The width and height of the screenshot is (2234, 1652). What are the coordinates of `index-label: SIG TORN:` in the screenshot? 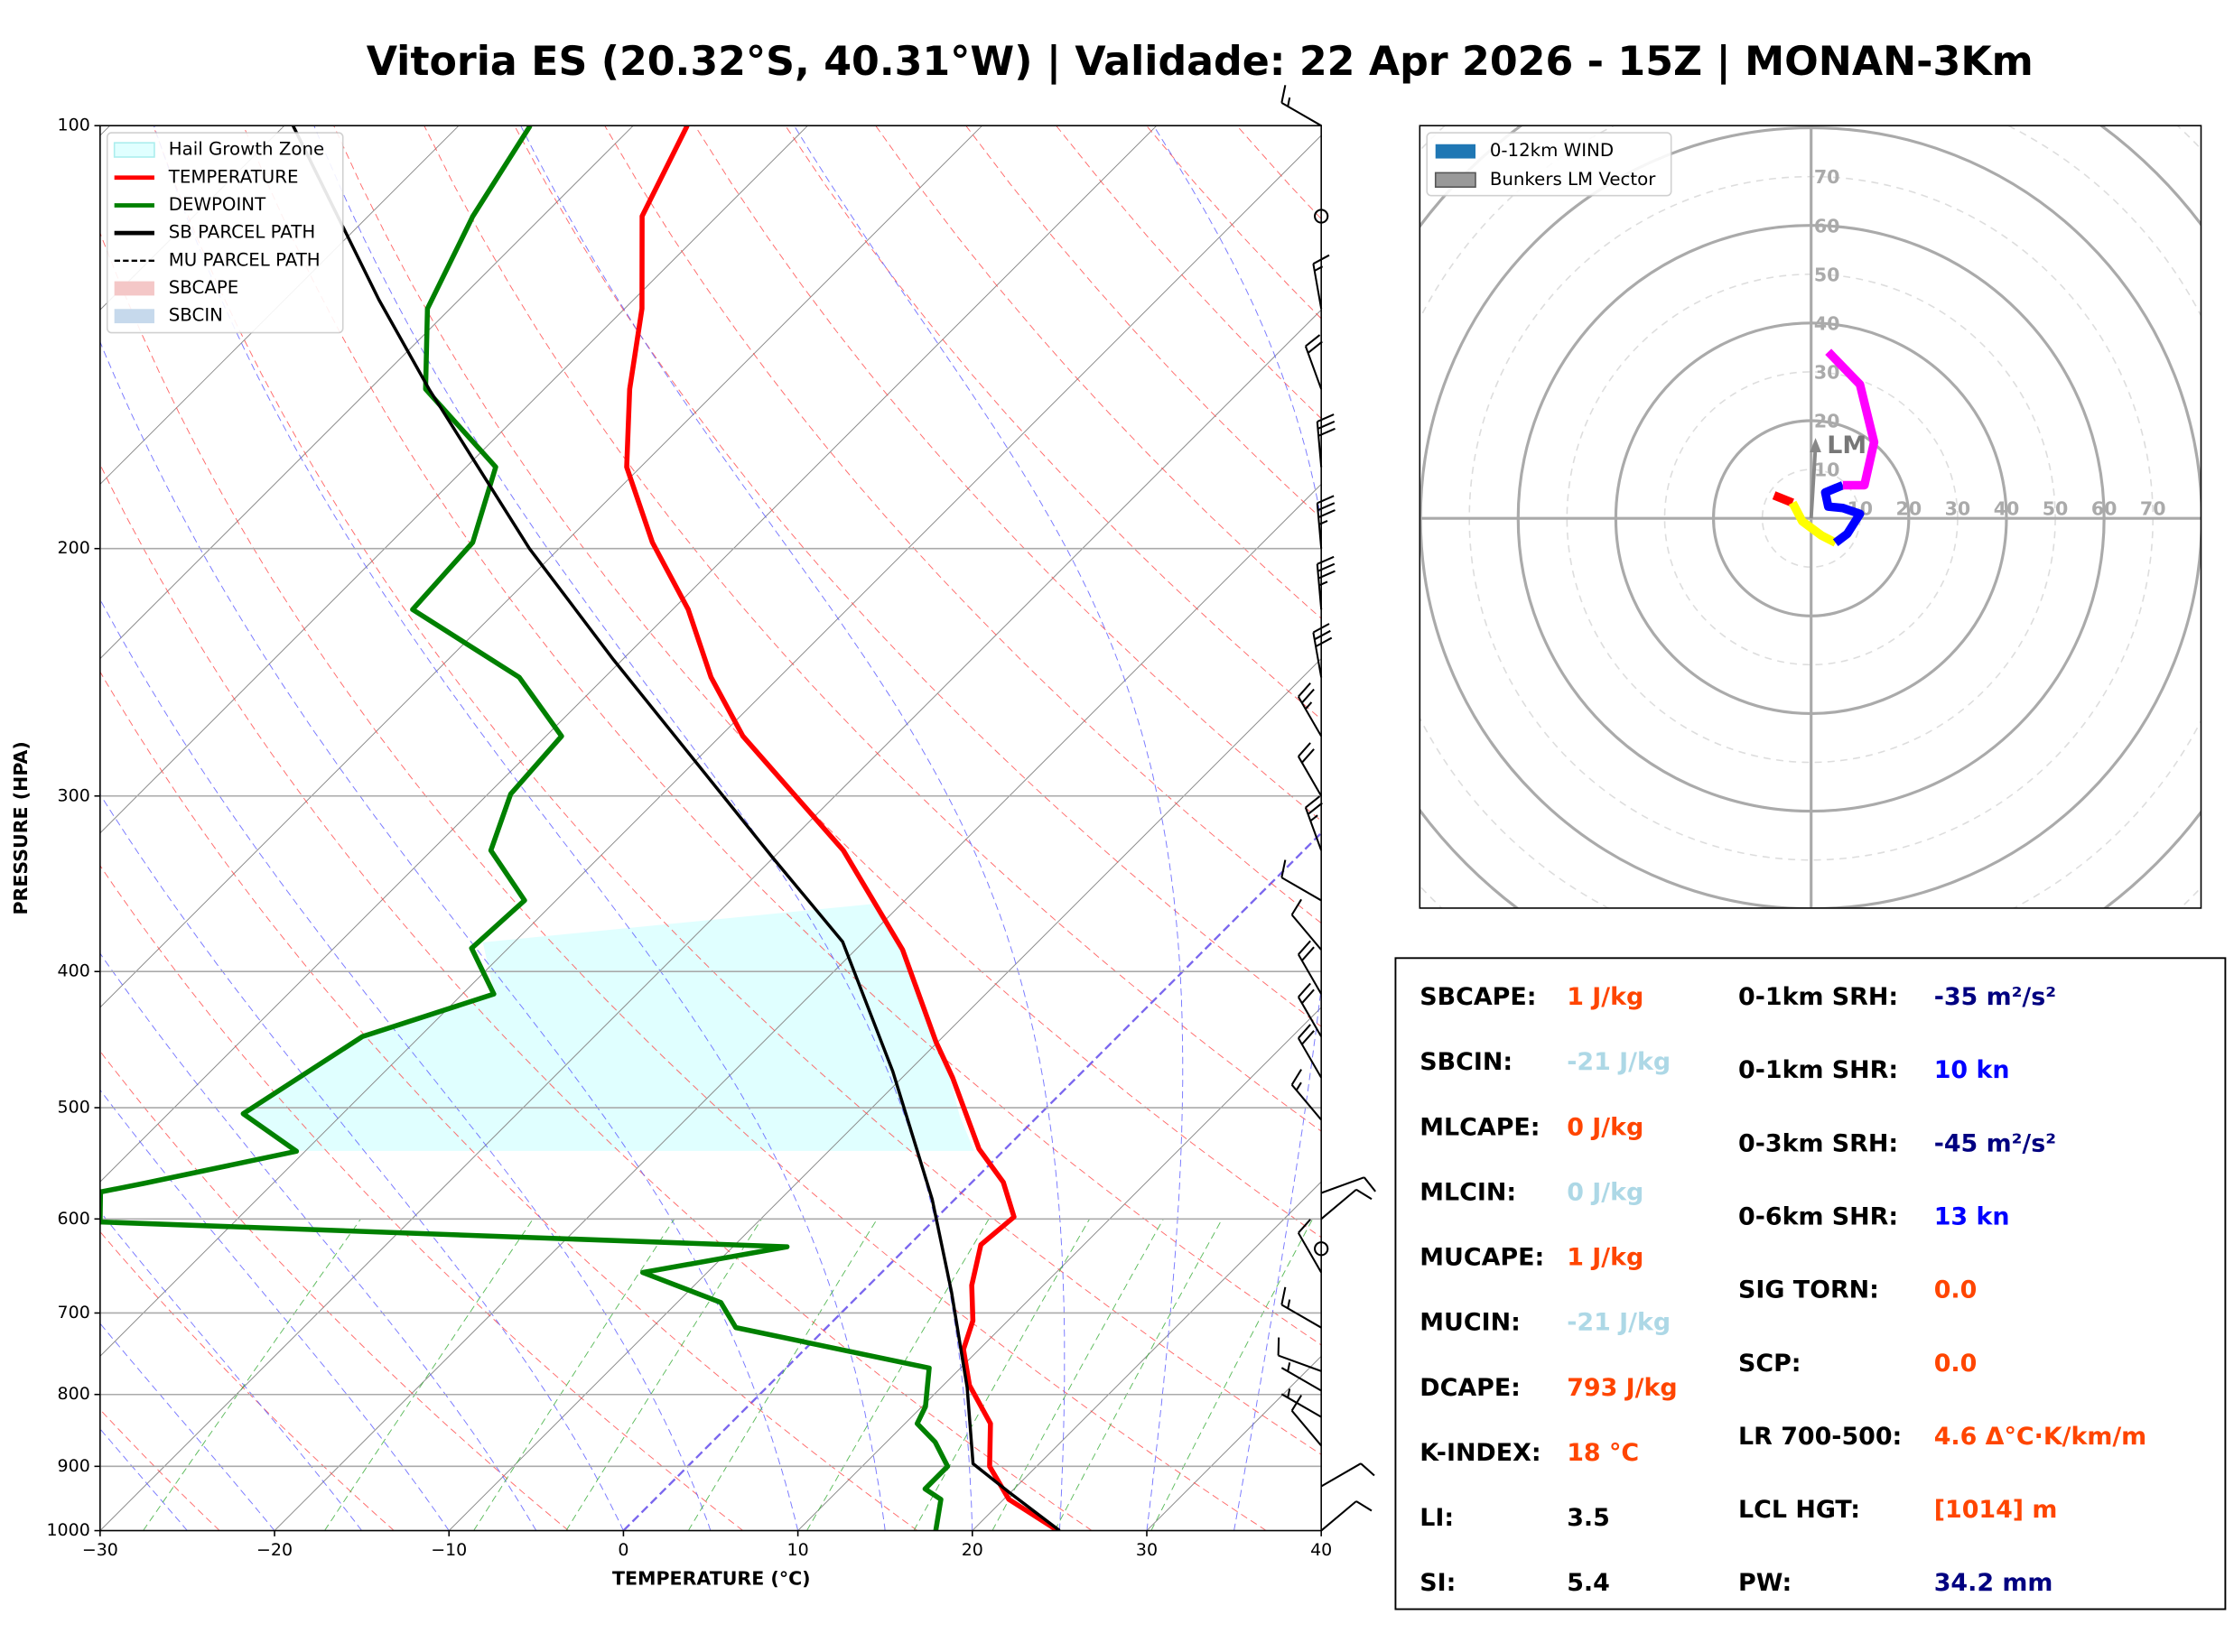 It's located at (1808, 1290).